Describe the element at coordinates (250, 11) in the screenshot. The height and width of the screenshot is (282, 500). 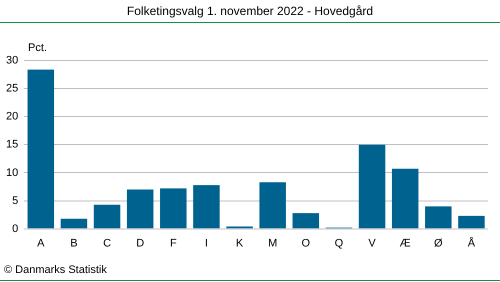
I see `chart-title: Folketingsvalg 1. november 2022 - Hovedgård` at that location.